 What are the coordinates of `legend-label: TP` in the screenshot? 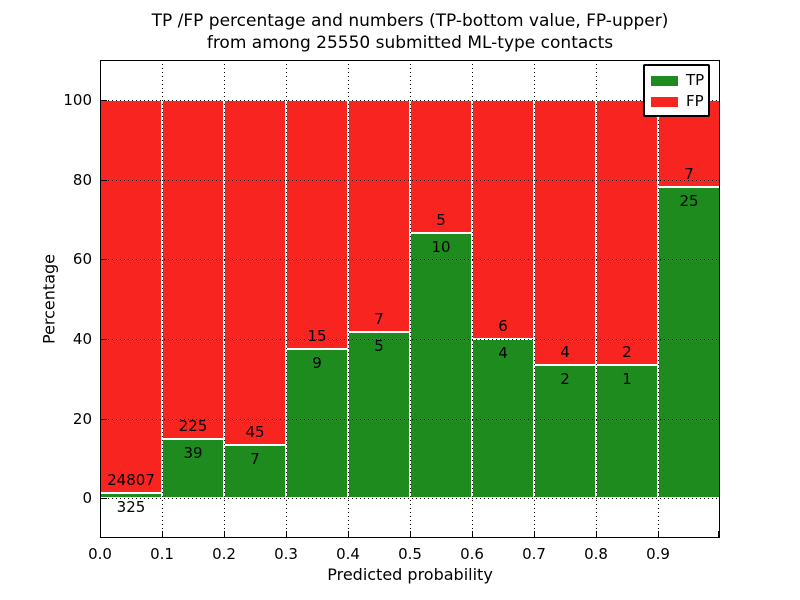 It's located at (695, 80).